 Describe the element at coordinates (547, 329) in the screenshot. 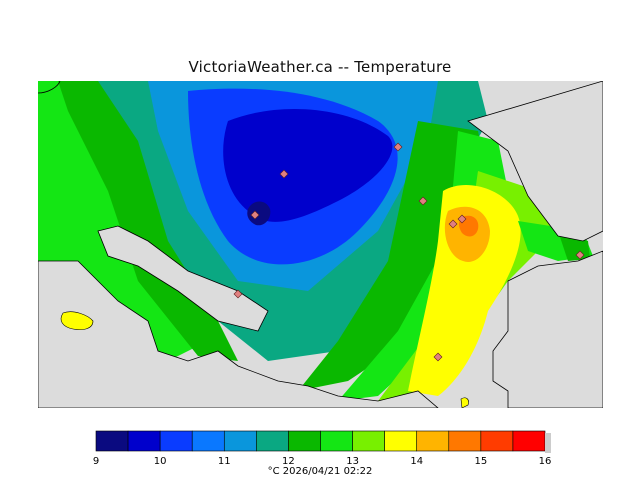

I see `water-southeast` at that location.